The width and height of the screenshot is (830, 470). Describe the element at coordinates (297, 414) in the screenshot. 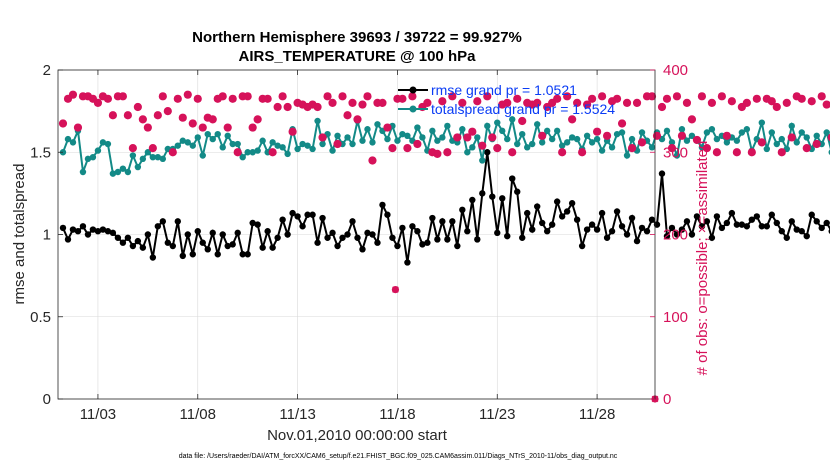

I see `x-tick-label: 11/13` at that location.